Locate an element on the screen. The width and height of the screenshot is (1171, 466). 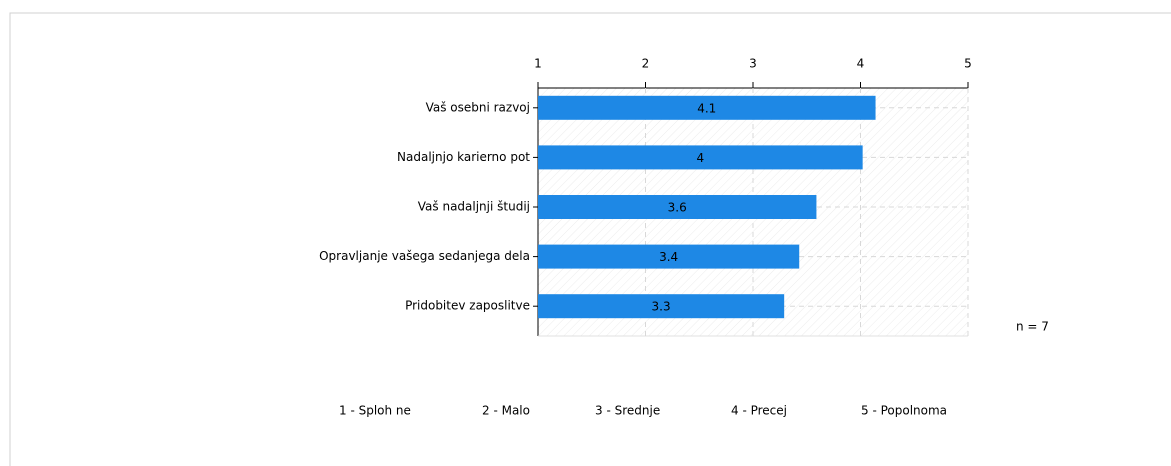
y-tick-label: Vaš osebni razvoj is located at coordinates (478, 107).